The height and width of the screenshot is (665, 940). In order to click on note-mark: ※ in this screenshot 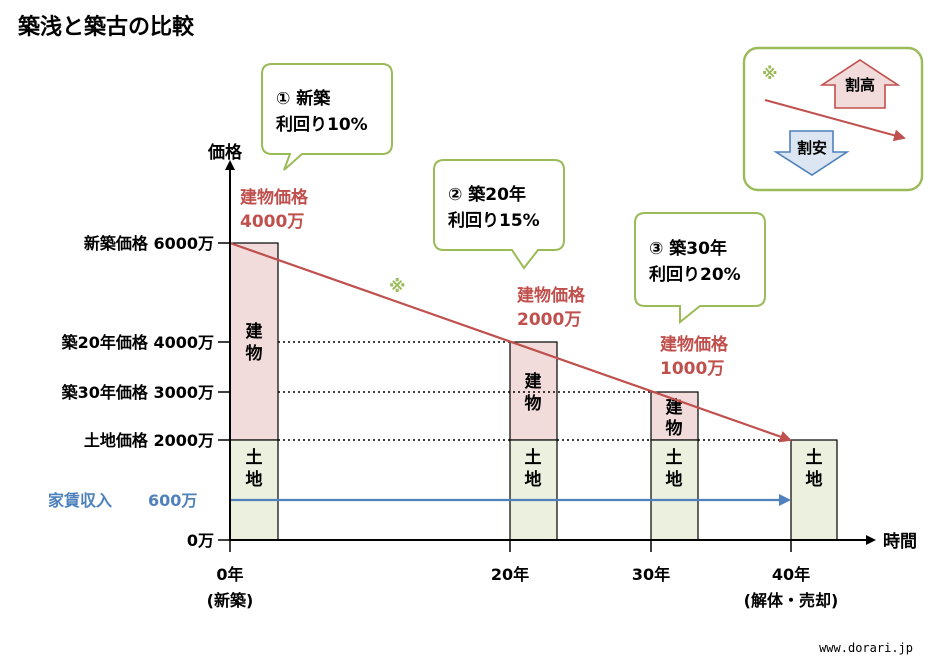, I will do `click(397, 287)`.